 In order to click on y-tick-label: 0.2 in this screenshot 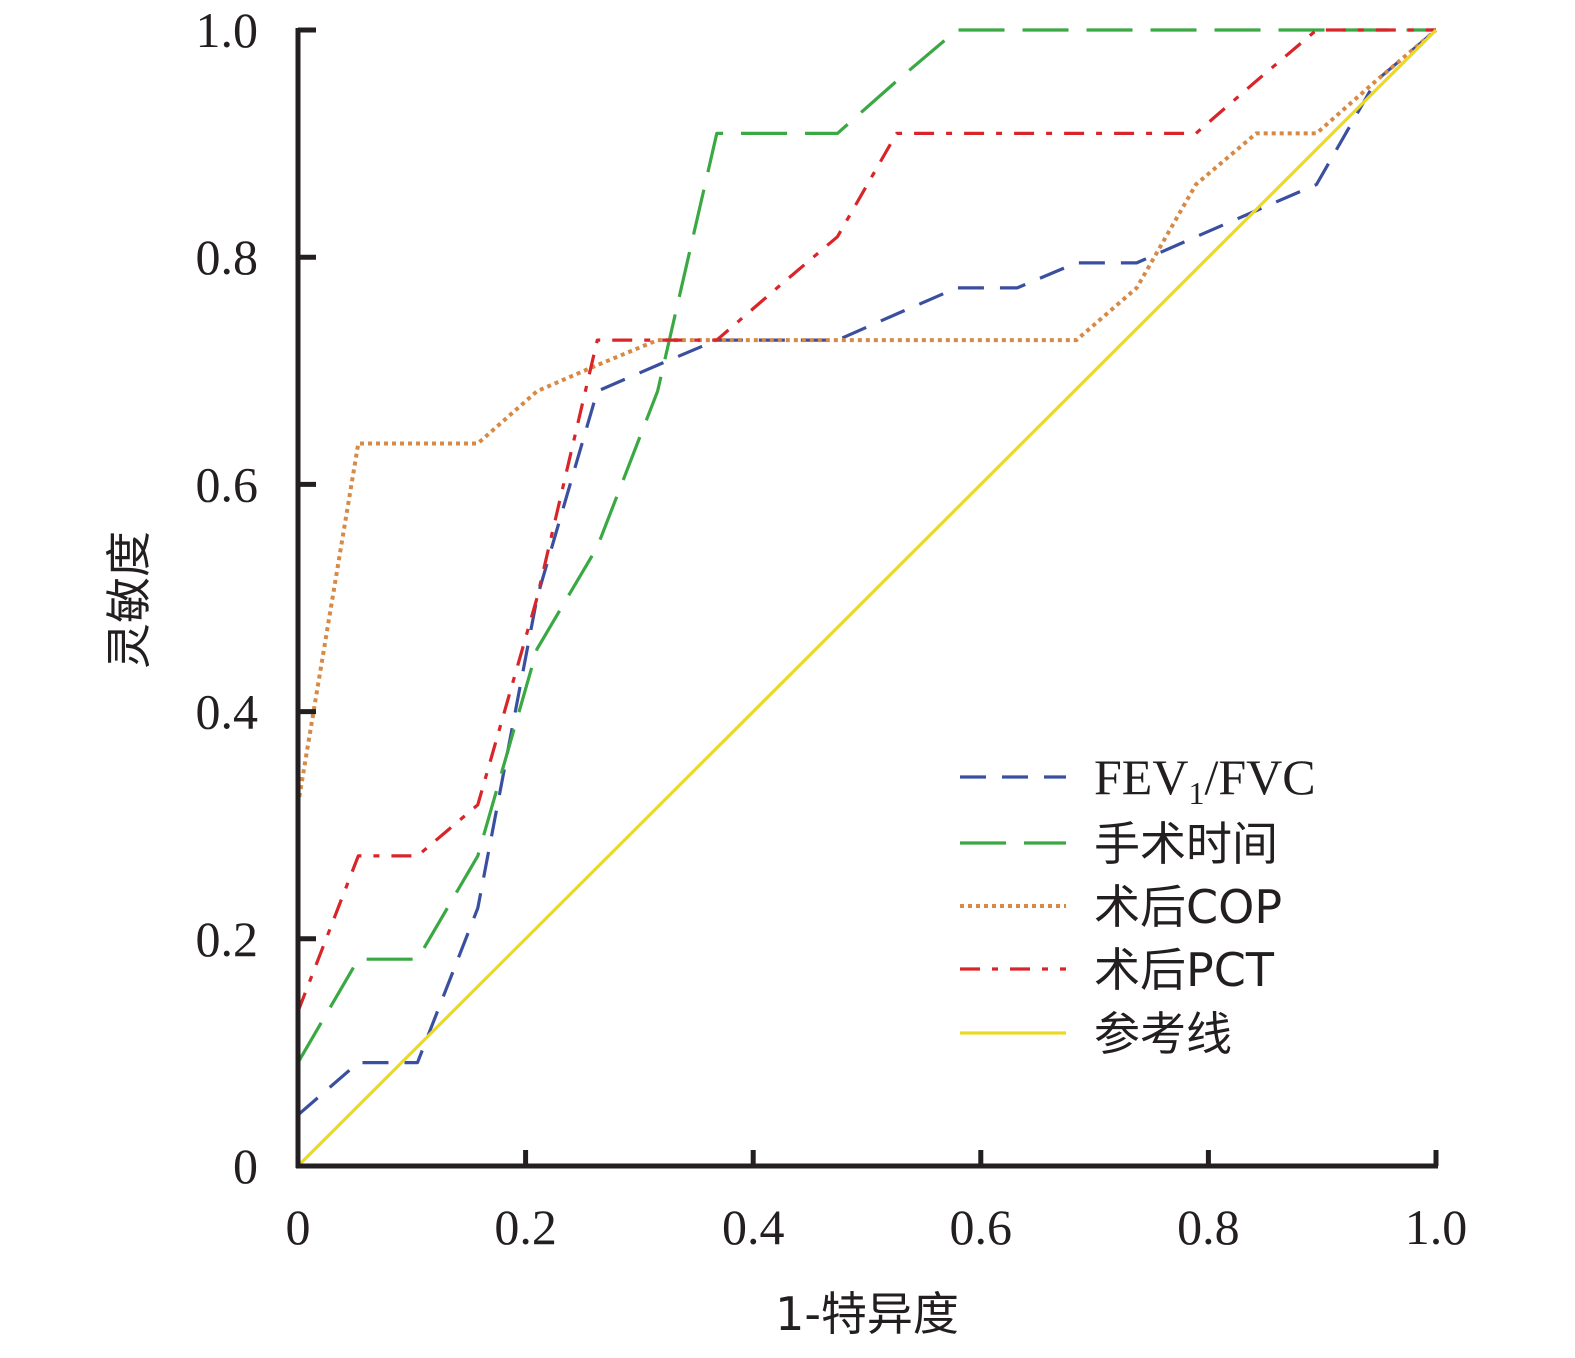, I will do `click(227, 939)`.